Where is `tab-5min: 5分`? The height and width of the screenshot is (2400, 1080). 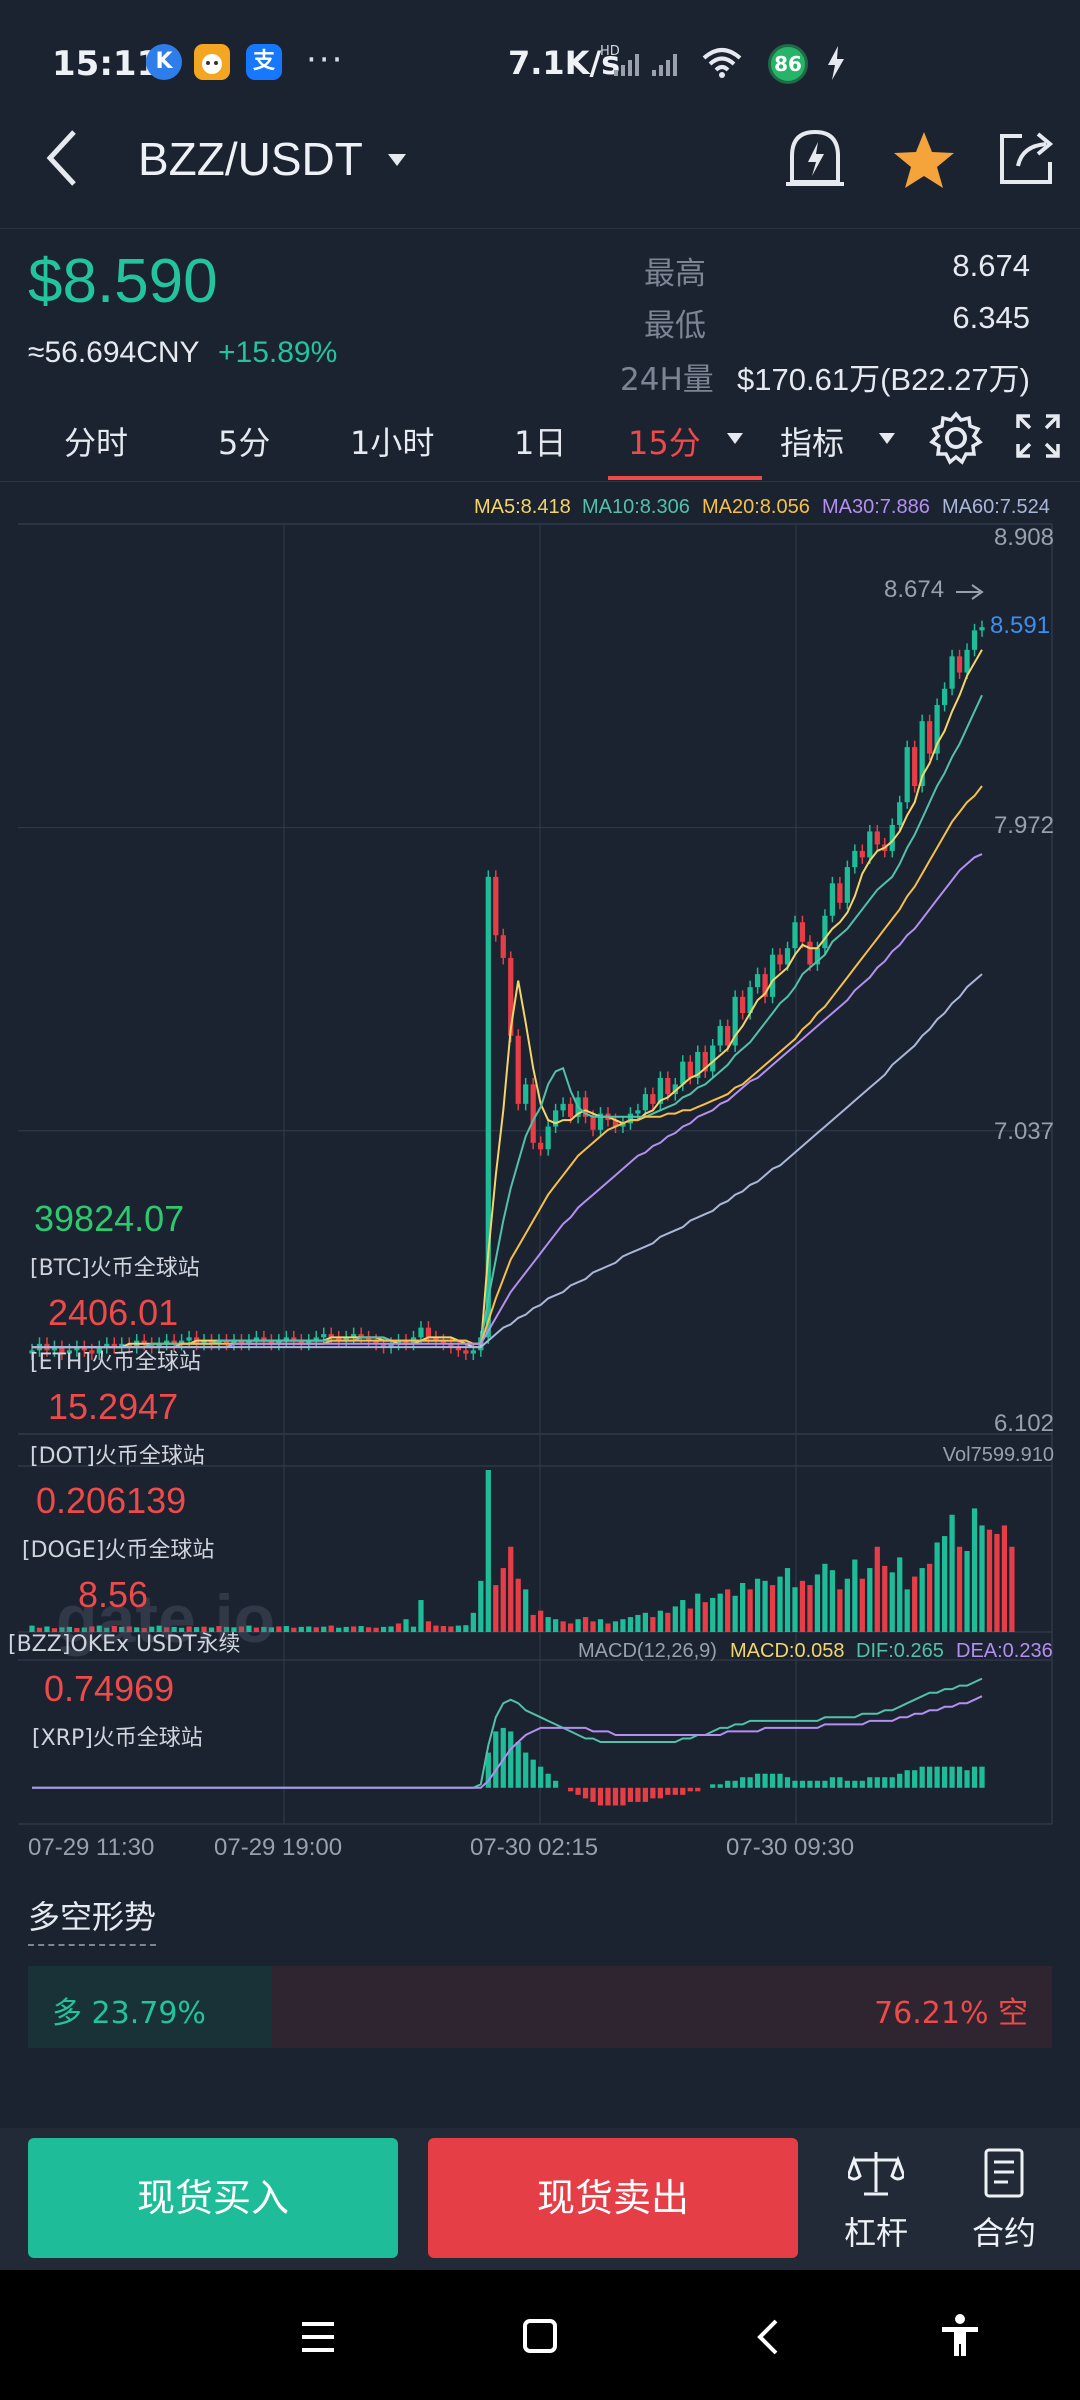 tab-5min: 5分 is located at coordinates (244, 443).